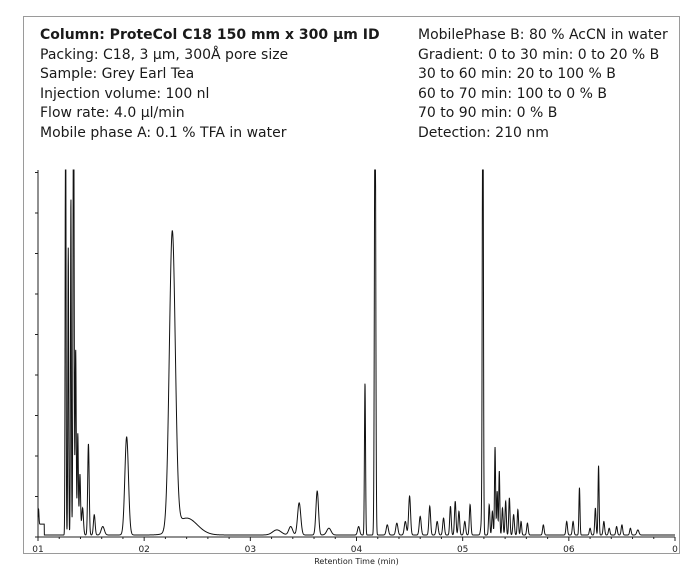 The image size is (698, 578). Describe the element at coordinates (488, 113) in the screenshot. I see `condition-line: 70 to 90 min: 0 % B` at that location.